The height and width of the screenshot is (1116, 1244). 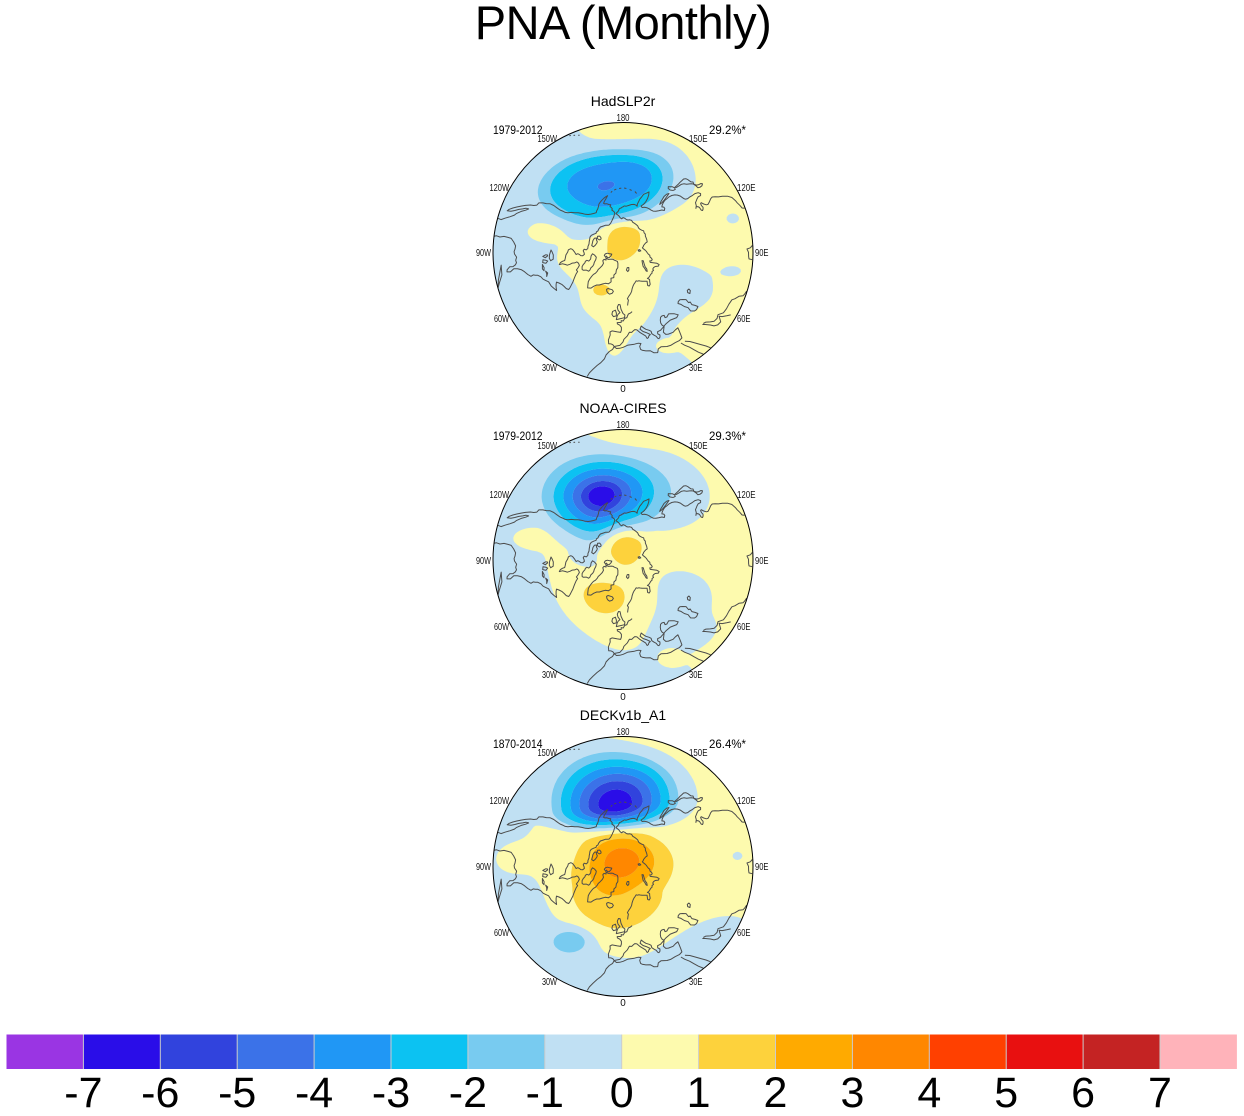 What do you see at coordinates (237, 1092) in the screenshot?
I see `svg-text: -5` at bounding box center [237, 1092].